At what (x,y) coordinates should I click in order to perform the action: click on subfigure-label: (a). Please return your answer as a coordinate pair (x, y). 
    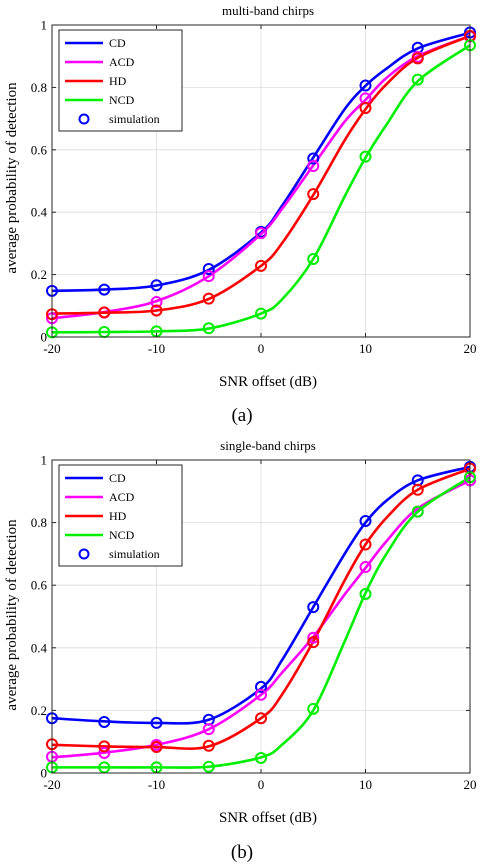
    Looking at the image, I should click on (241, 415).